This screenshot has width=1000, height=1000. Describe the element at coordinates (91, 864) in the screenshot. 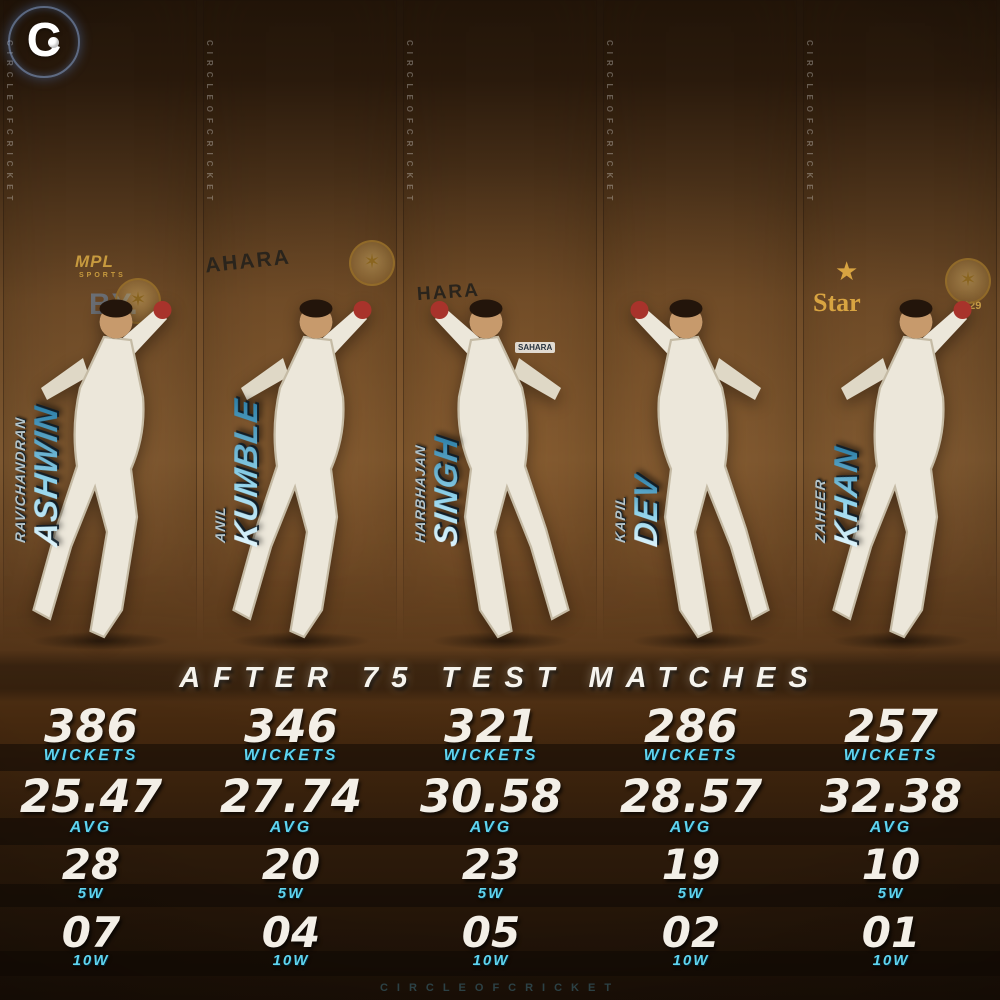

I see `five-wicket-value: 28` at that location.